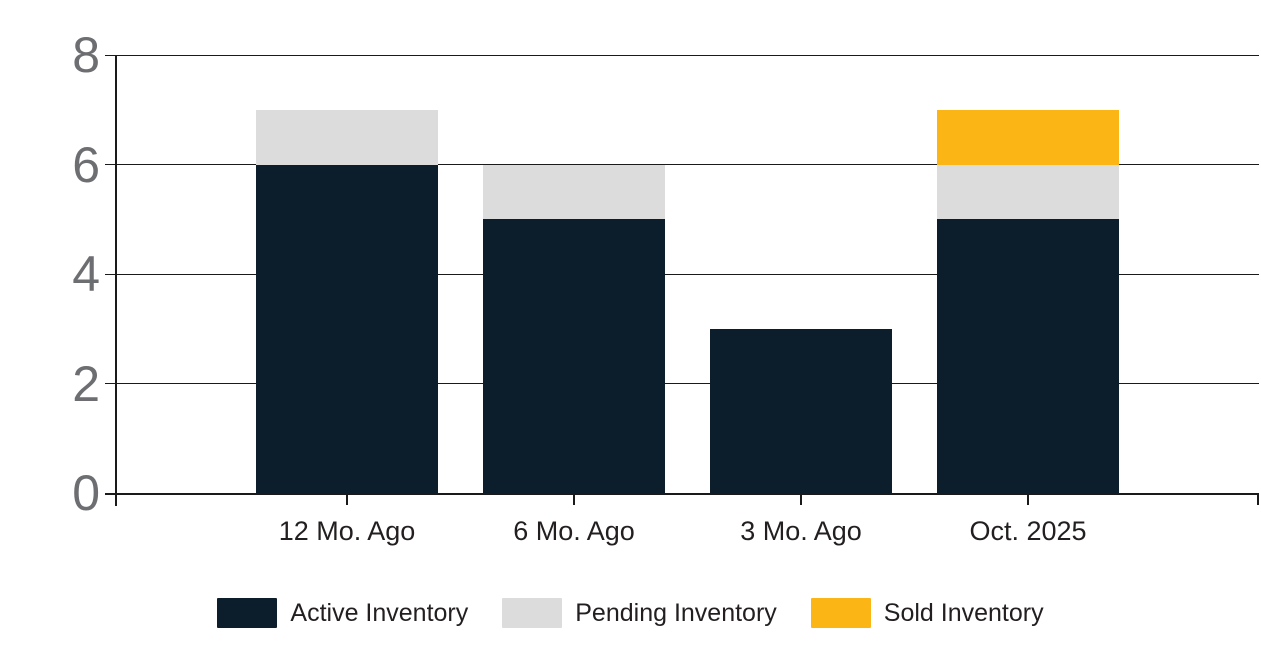 This screenshot has height=663, width=1261. I want to click on bar-segment-sold-inventory, so click(1028, 137).